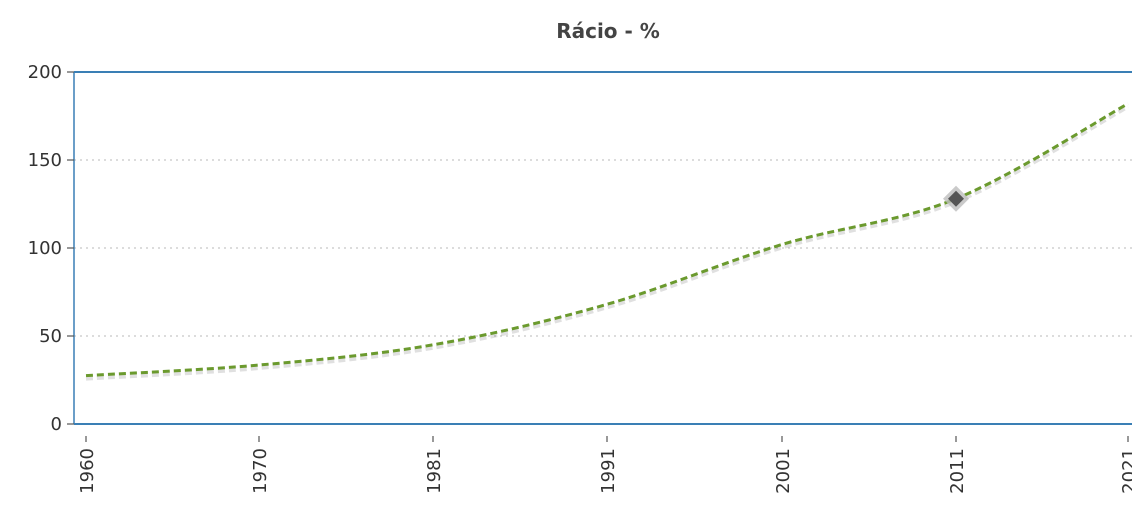 This screenshot has width=1132, height=529. Describe the element at coordinates (434, 471) in the screenshot. I see `x-tick-label: 1981` at that location.